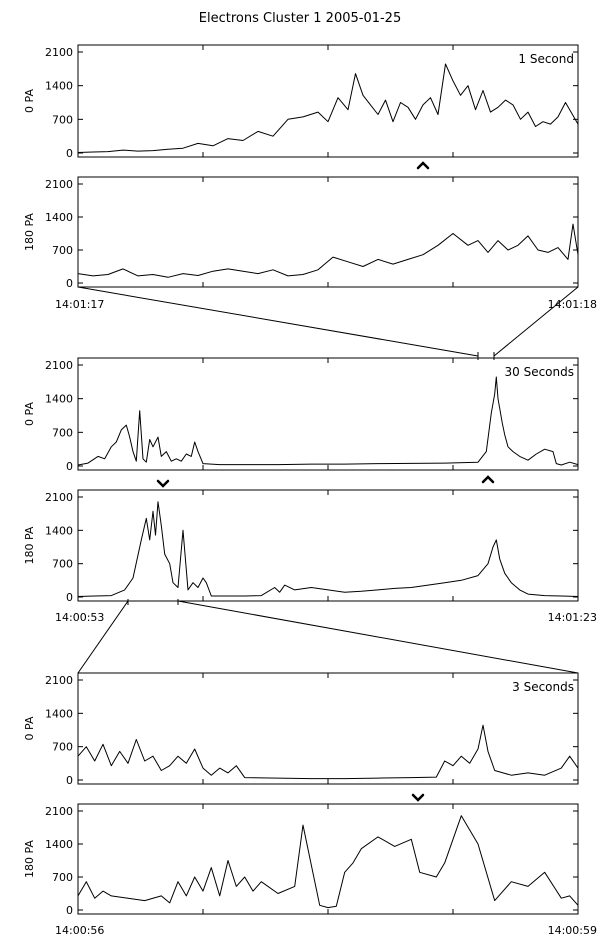 Image resolution: width=600 pixels, height=950 pixels. What do you see at coordinates (79, 617) in the screenshot?
I see `time-label-mid-left: 14:00:53` at bounding box center [79, 617].